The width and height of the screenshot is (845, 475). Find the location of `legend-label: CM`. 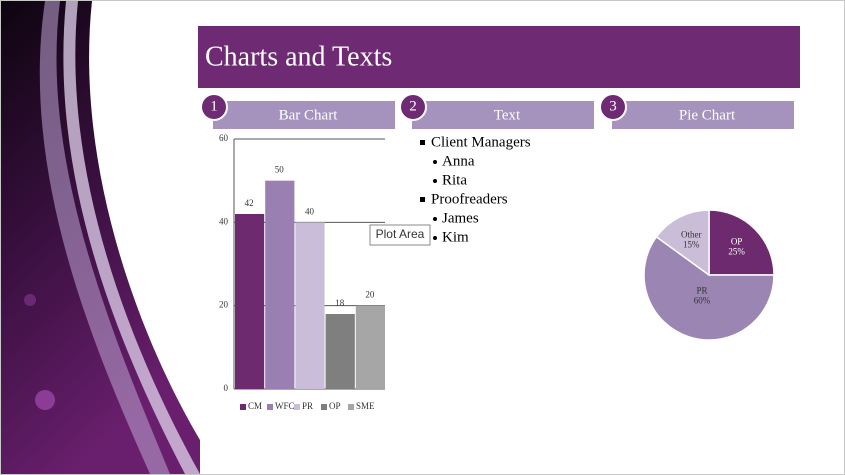

legend-label: CM is located at coordinates (255, 406).